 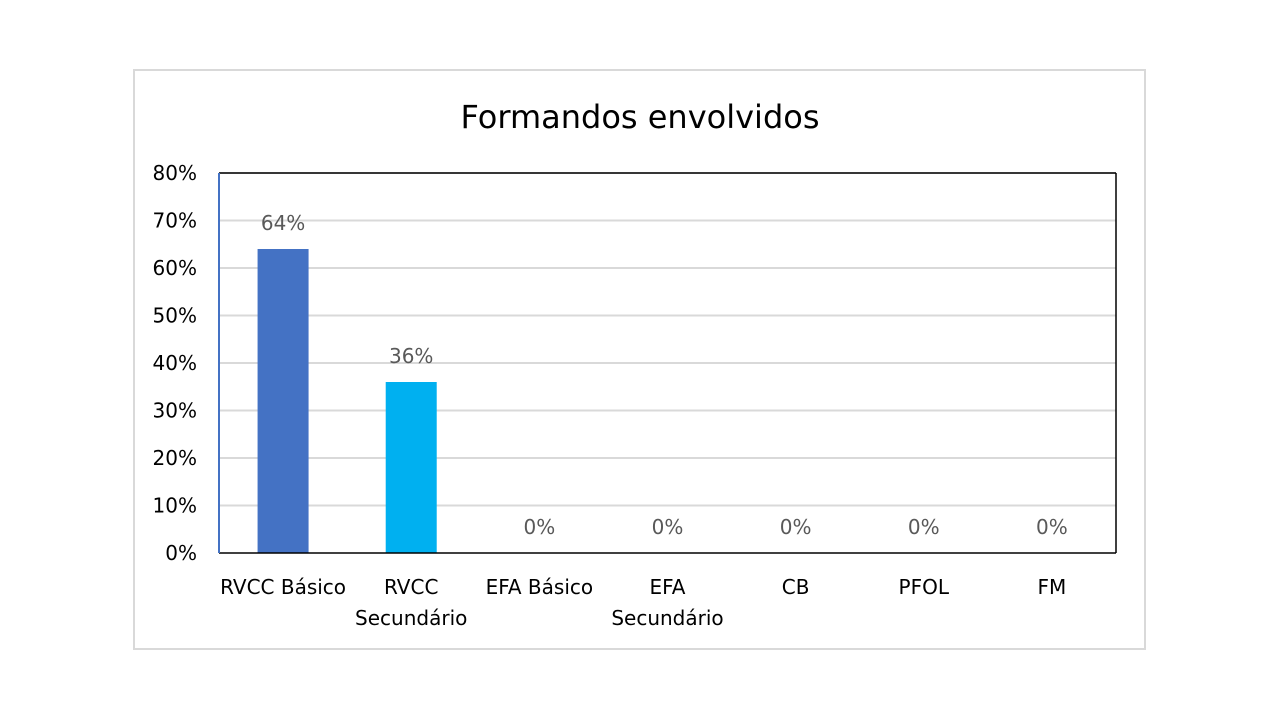 What do you see at coordinates (175, 221) in the screenshot?
I see `y-tick-label: 70%` at bounding box center [175, 221].